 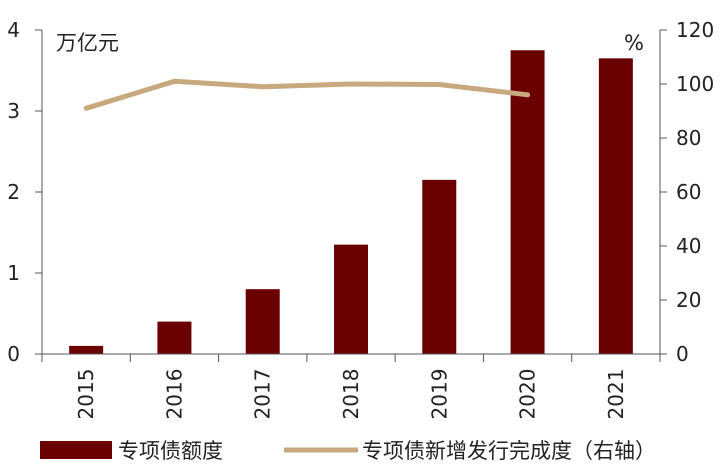 I want to click on x-tick-label: 2020, so click(x=528, y=394).